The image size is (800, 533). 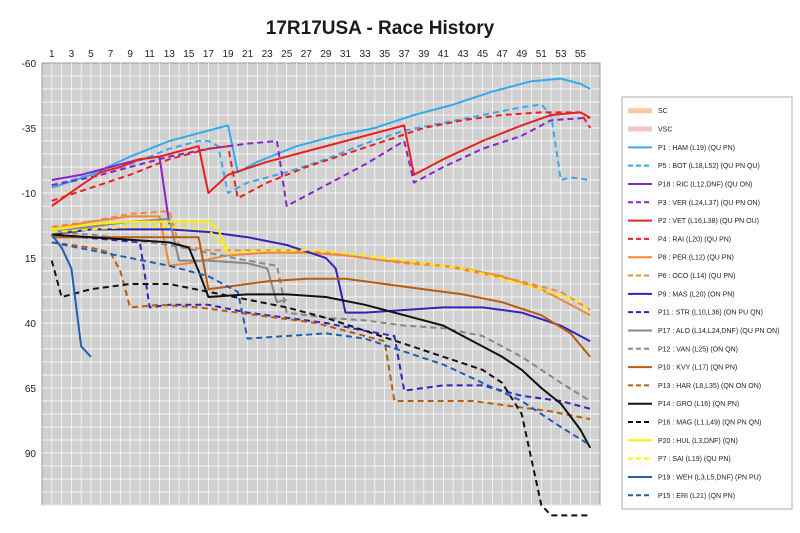 What do you see at coordinates (696, 496) in the screenshot?
I see `legend-entry: P15 : ERI (L21) (QN PN)` at bounding box center [696, 496].